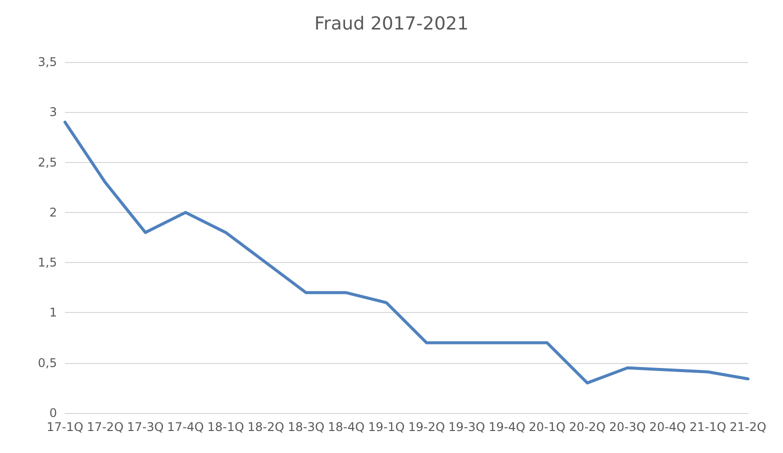 The width and height of the screenshot is (783, 453). What do you see at coordinates (587, 427) in the screenshot?
I see `x-tick-label: 20-2Q` at bounding box center [587, 427].